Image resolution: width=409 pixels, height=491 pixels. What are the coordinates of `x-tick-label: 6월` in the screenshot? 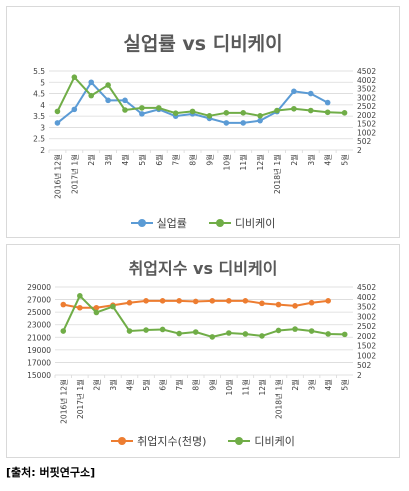 It's located at (163, 385).